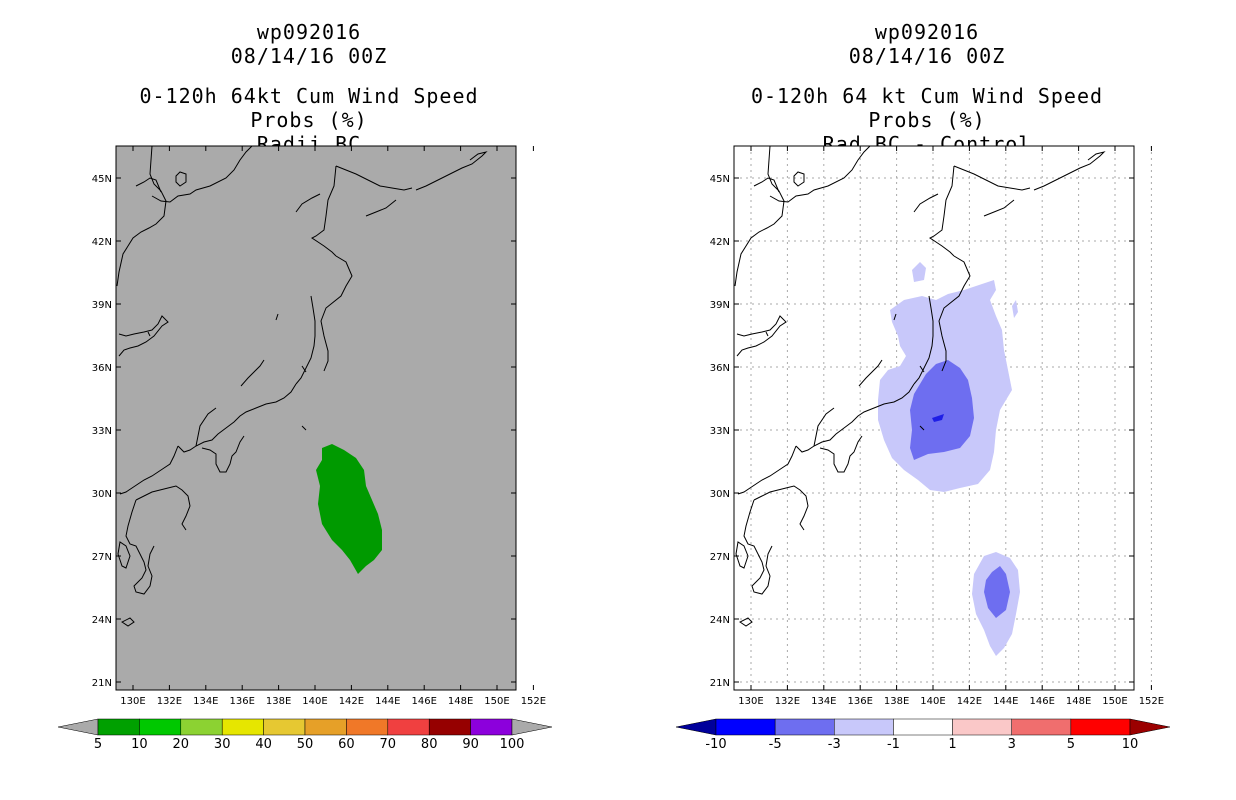  What do you see at coordinates (263, 744) in the screenshot?
I see `legend-label: 40` at bounding box center [263, 744].